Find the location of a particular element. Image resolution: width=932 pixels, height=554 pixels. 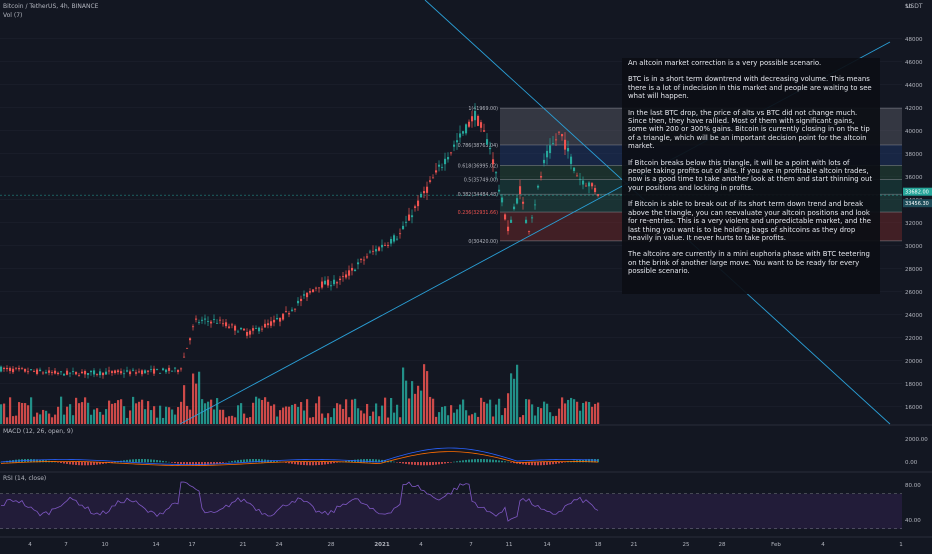

time-axis-tick-label: 7 is located at coordinates (471, 545).